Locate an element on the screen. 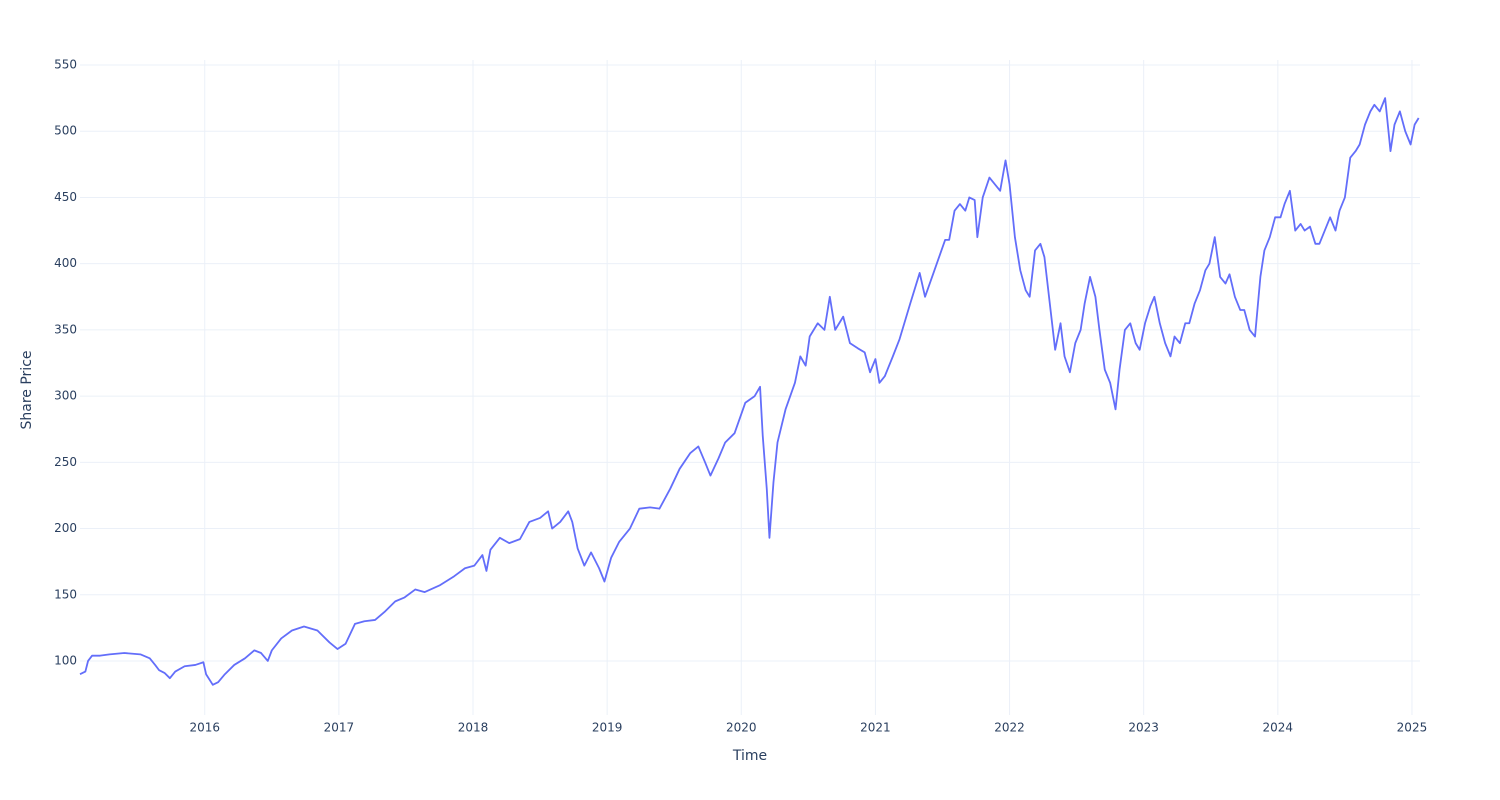  y-tick-label: 400 is located at coordinates (65, 263).